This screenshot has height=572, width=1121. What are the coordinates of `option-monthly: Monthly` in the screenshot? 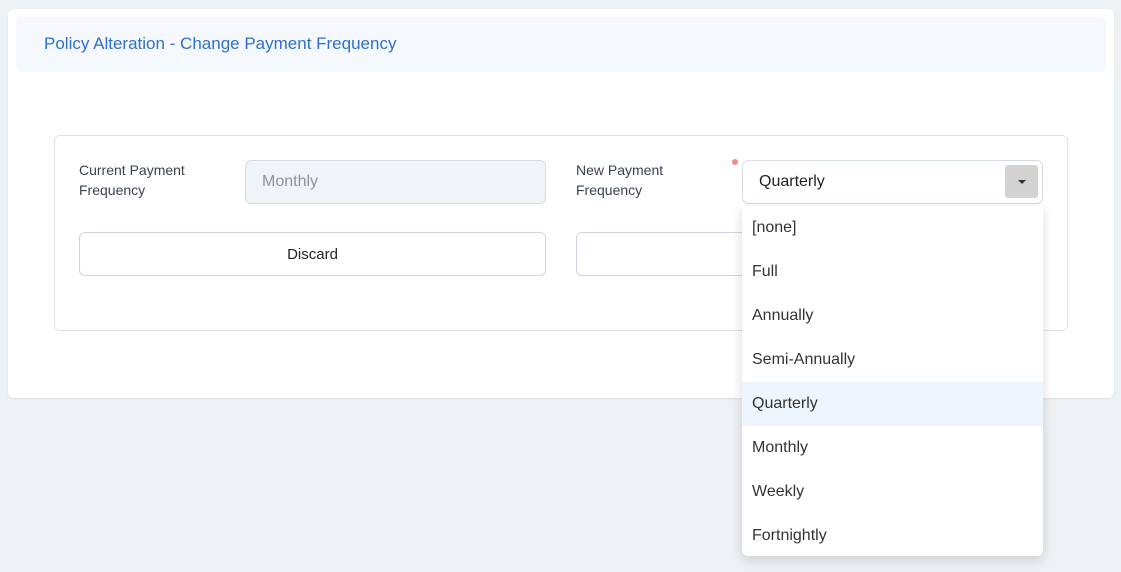 It's located at (780, 447).